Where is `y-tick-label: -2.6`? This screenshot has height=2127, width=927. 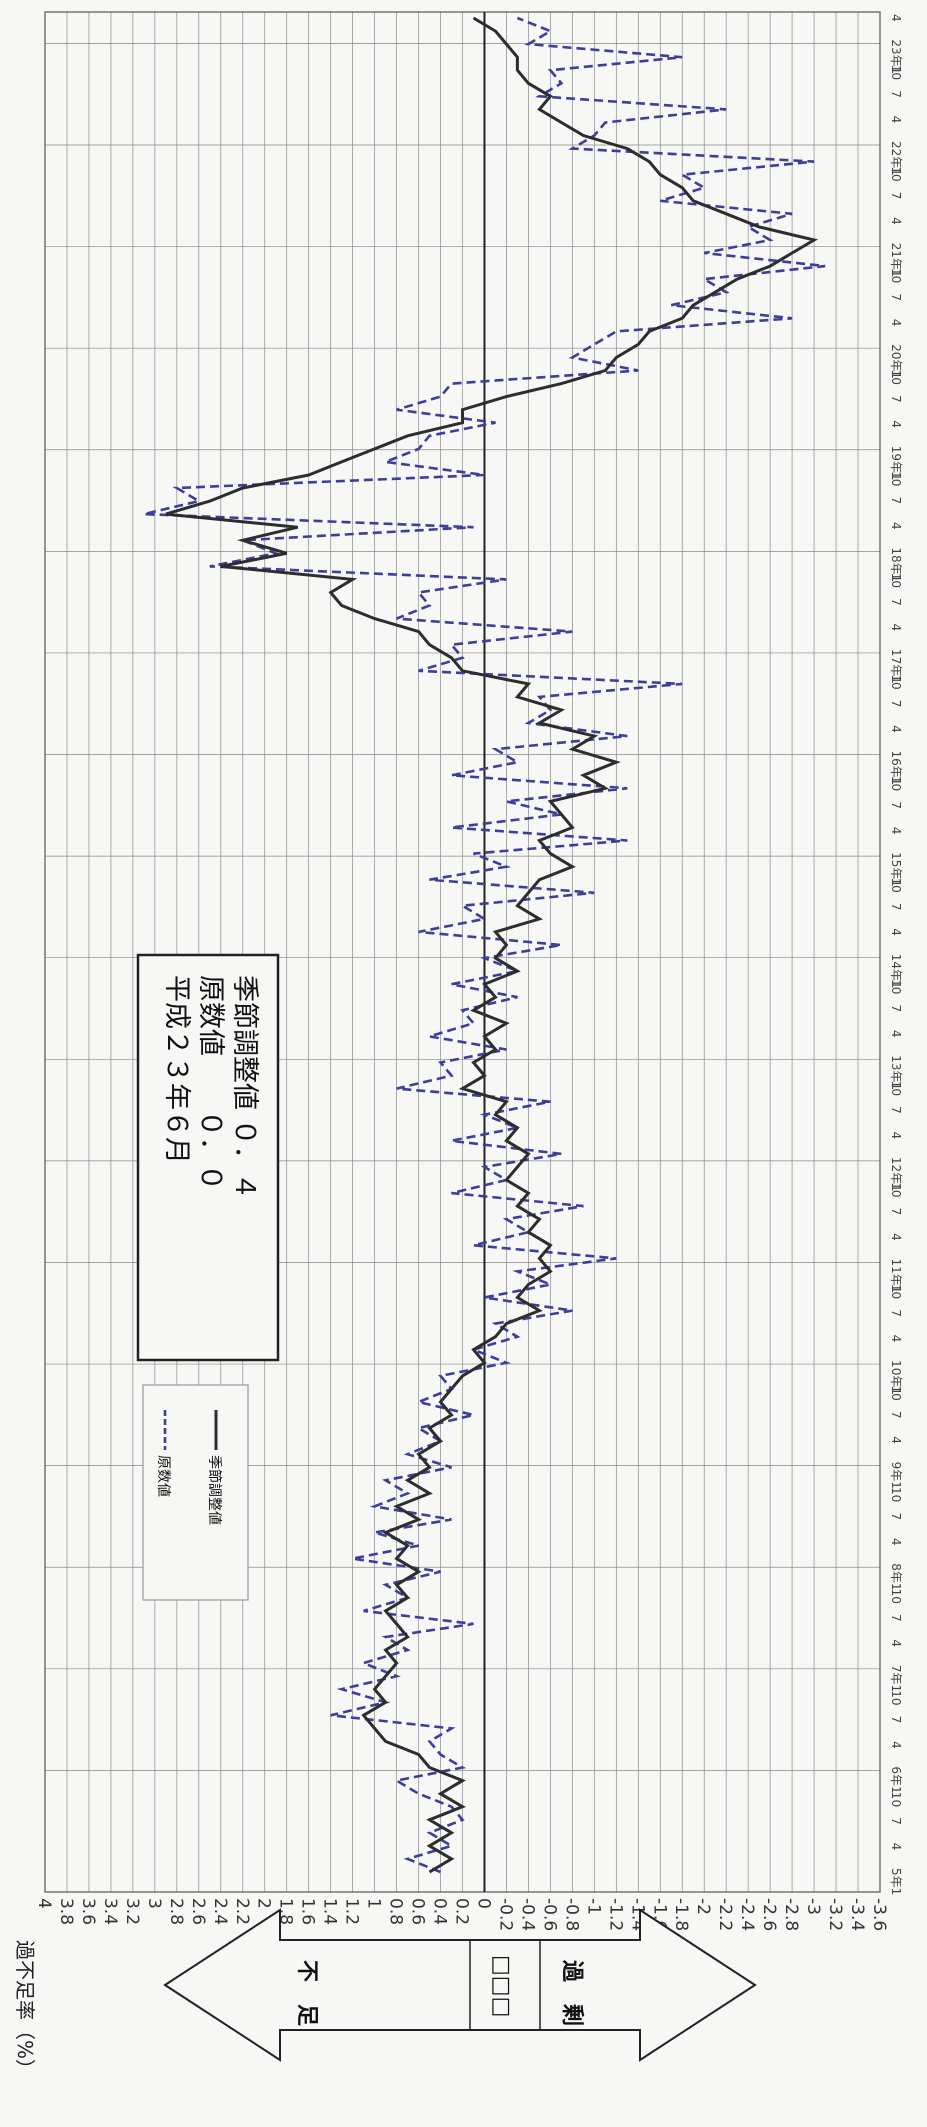
y-tick-label: -2.6 is located at coordinates (769, 1914).